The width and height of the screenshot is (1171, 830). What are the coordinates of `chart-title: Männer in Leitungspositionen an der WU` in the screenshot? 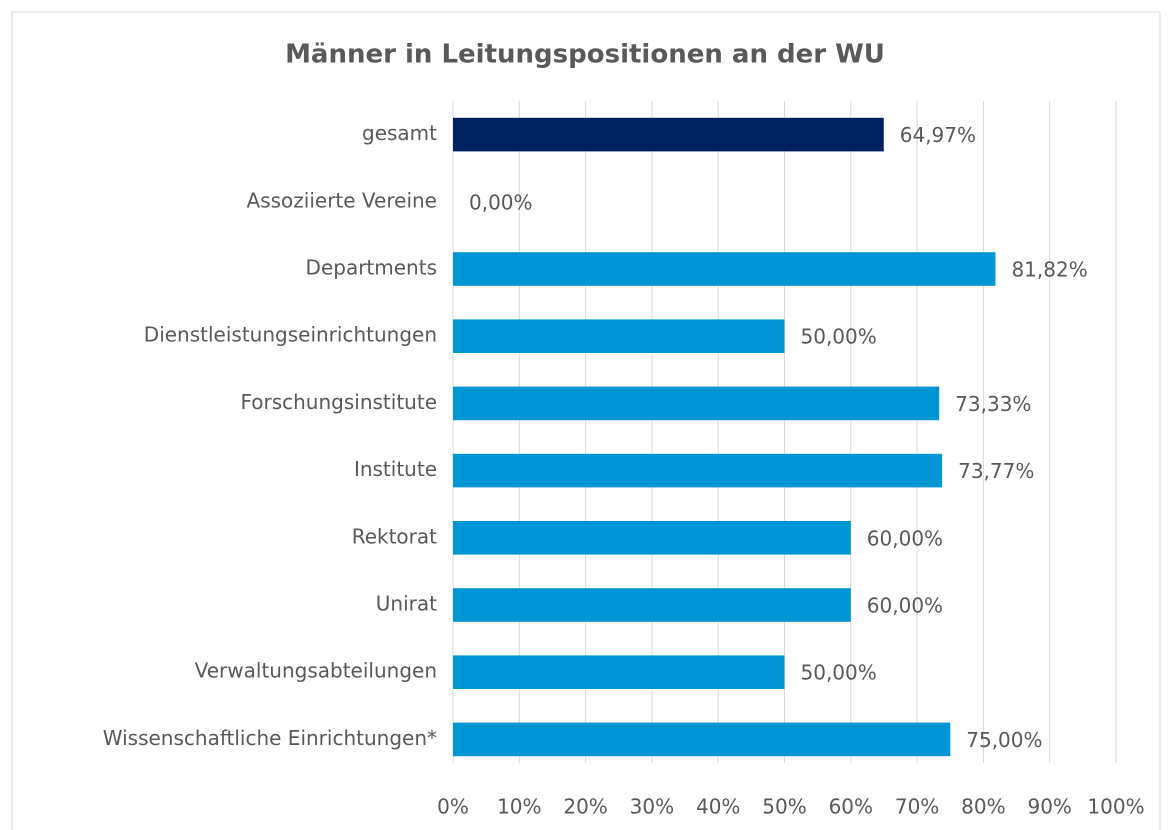 It's located at (585, 55).